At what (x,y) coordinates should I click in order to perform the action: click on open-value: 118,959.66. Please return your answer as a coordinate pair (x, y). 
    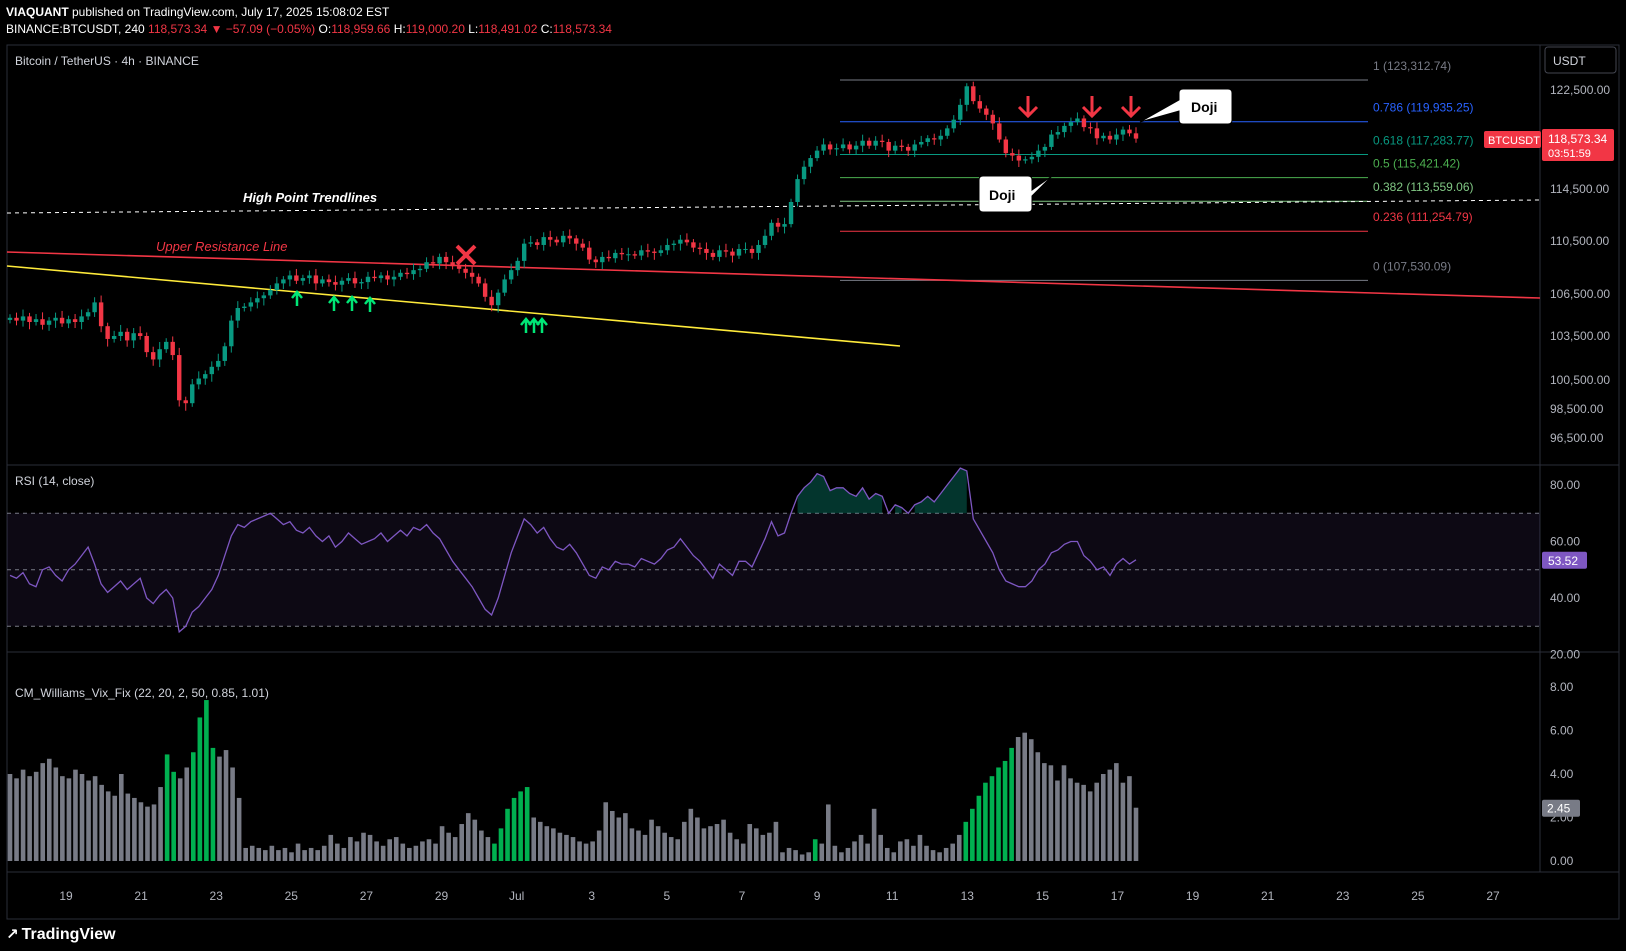
    Looking at the image, I should click on (361, 29).